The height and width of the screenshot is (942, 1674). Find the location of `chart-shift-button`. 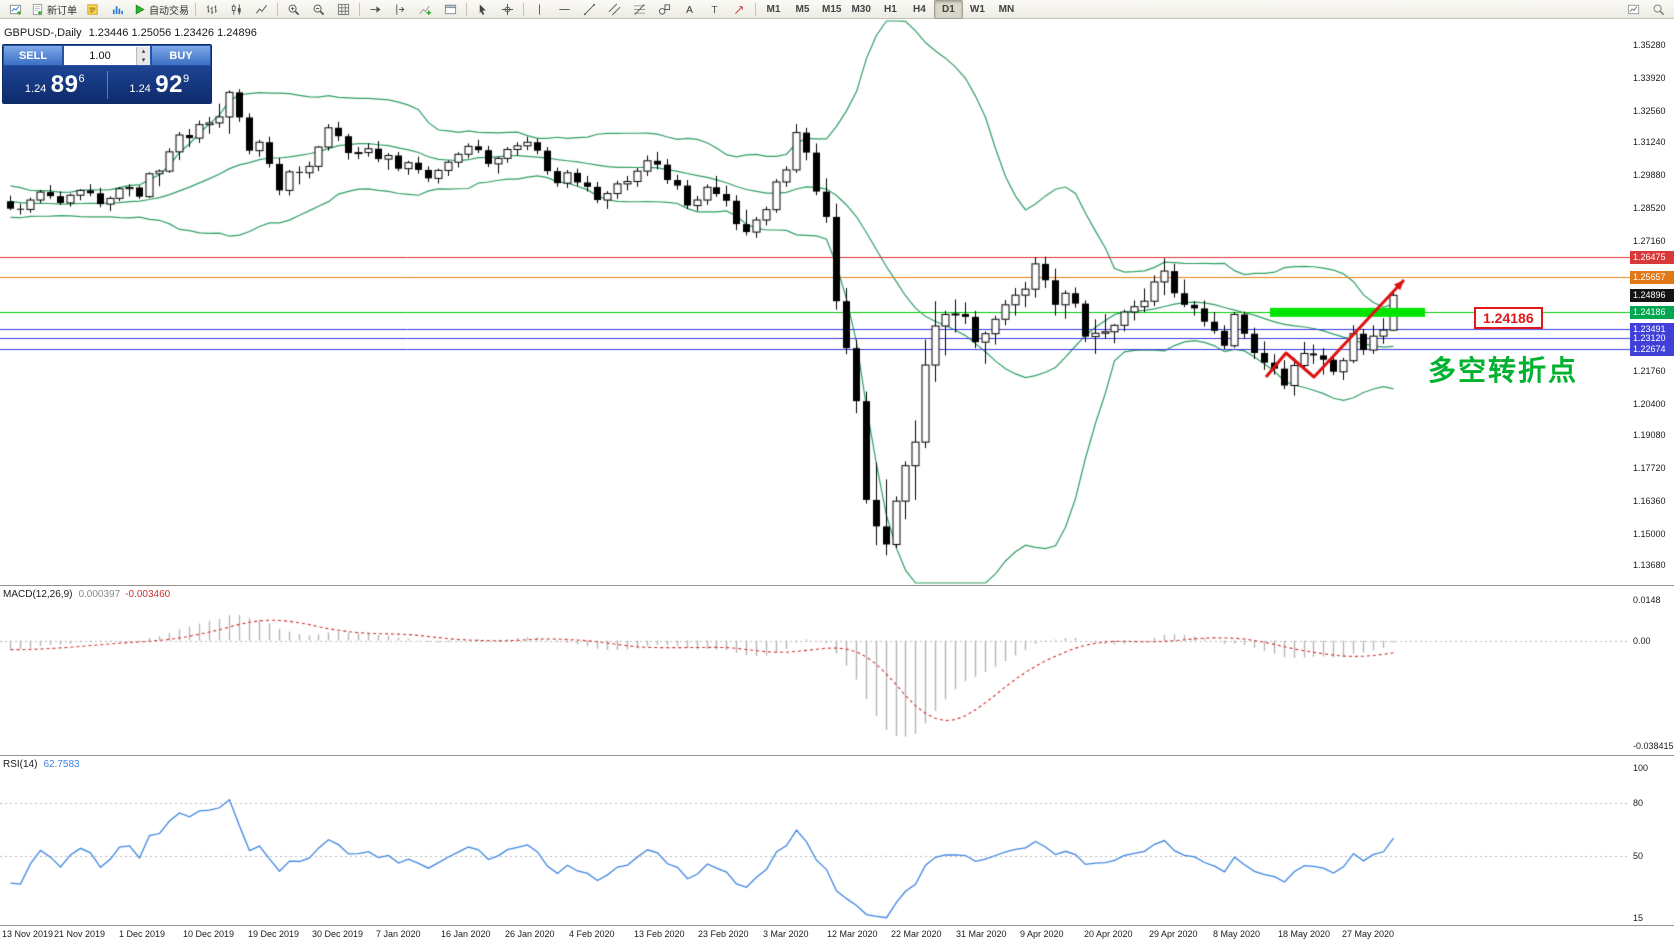

chart-shift-button is located at coordinates (400, 9).